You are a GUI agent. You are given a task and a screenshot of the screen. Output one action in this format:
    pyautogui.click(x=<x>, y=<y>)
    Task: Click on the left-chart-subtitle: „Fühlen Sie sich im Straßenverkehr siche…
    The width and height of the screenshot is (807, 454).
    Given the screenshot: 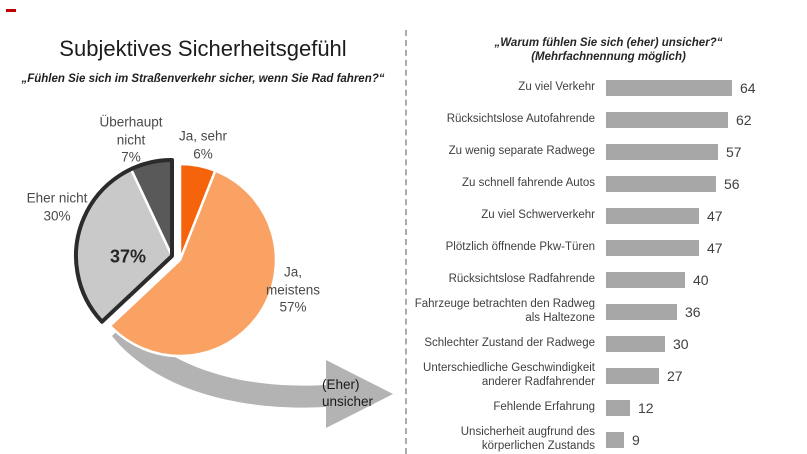 What is the action you would take?
    pyautogui.click(x=203, y=79)
    